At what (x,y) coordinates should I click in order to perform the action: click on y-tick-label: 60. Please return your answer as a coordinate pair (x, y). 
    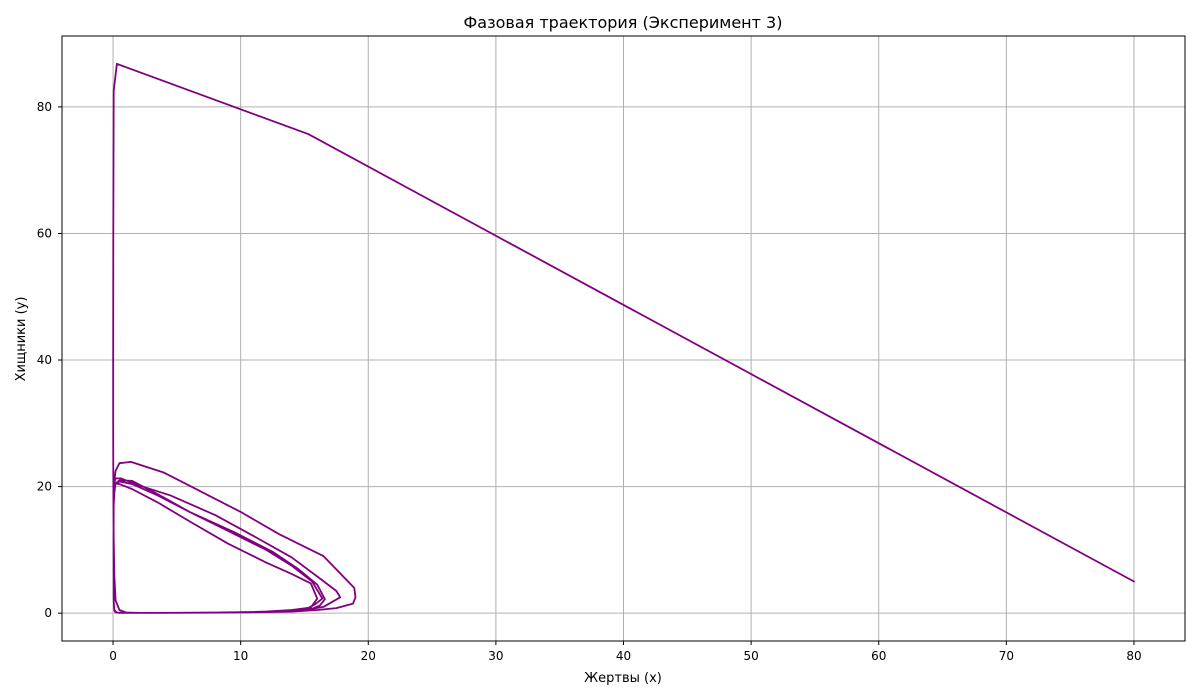
    Looking at the image, I should click on (44, 233).